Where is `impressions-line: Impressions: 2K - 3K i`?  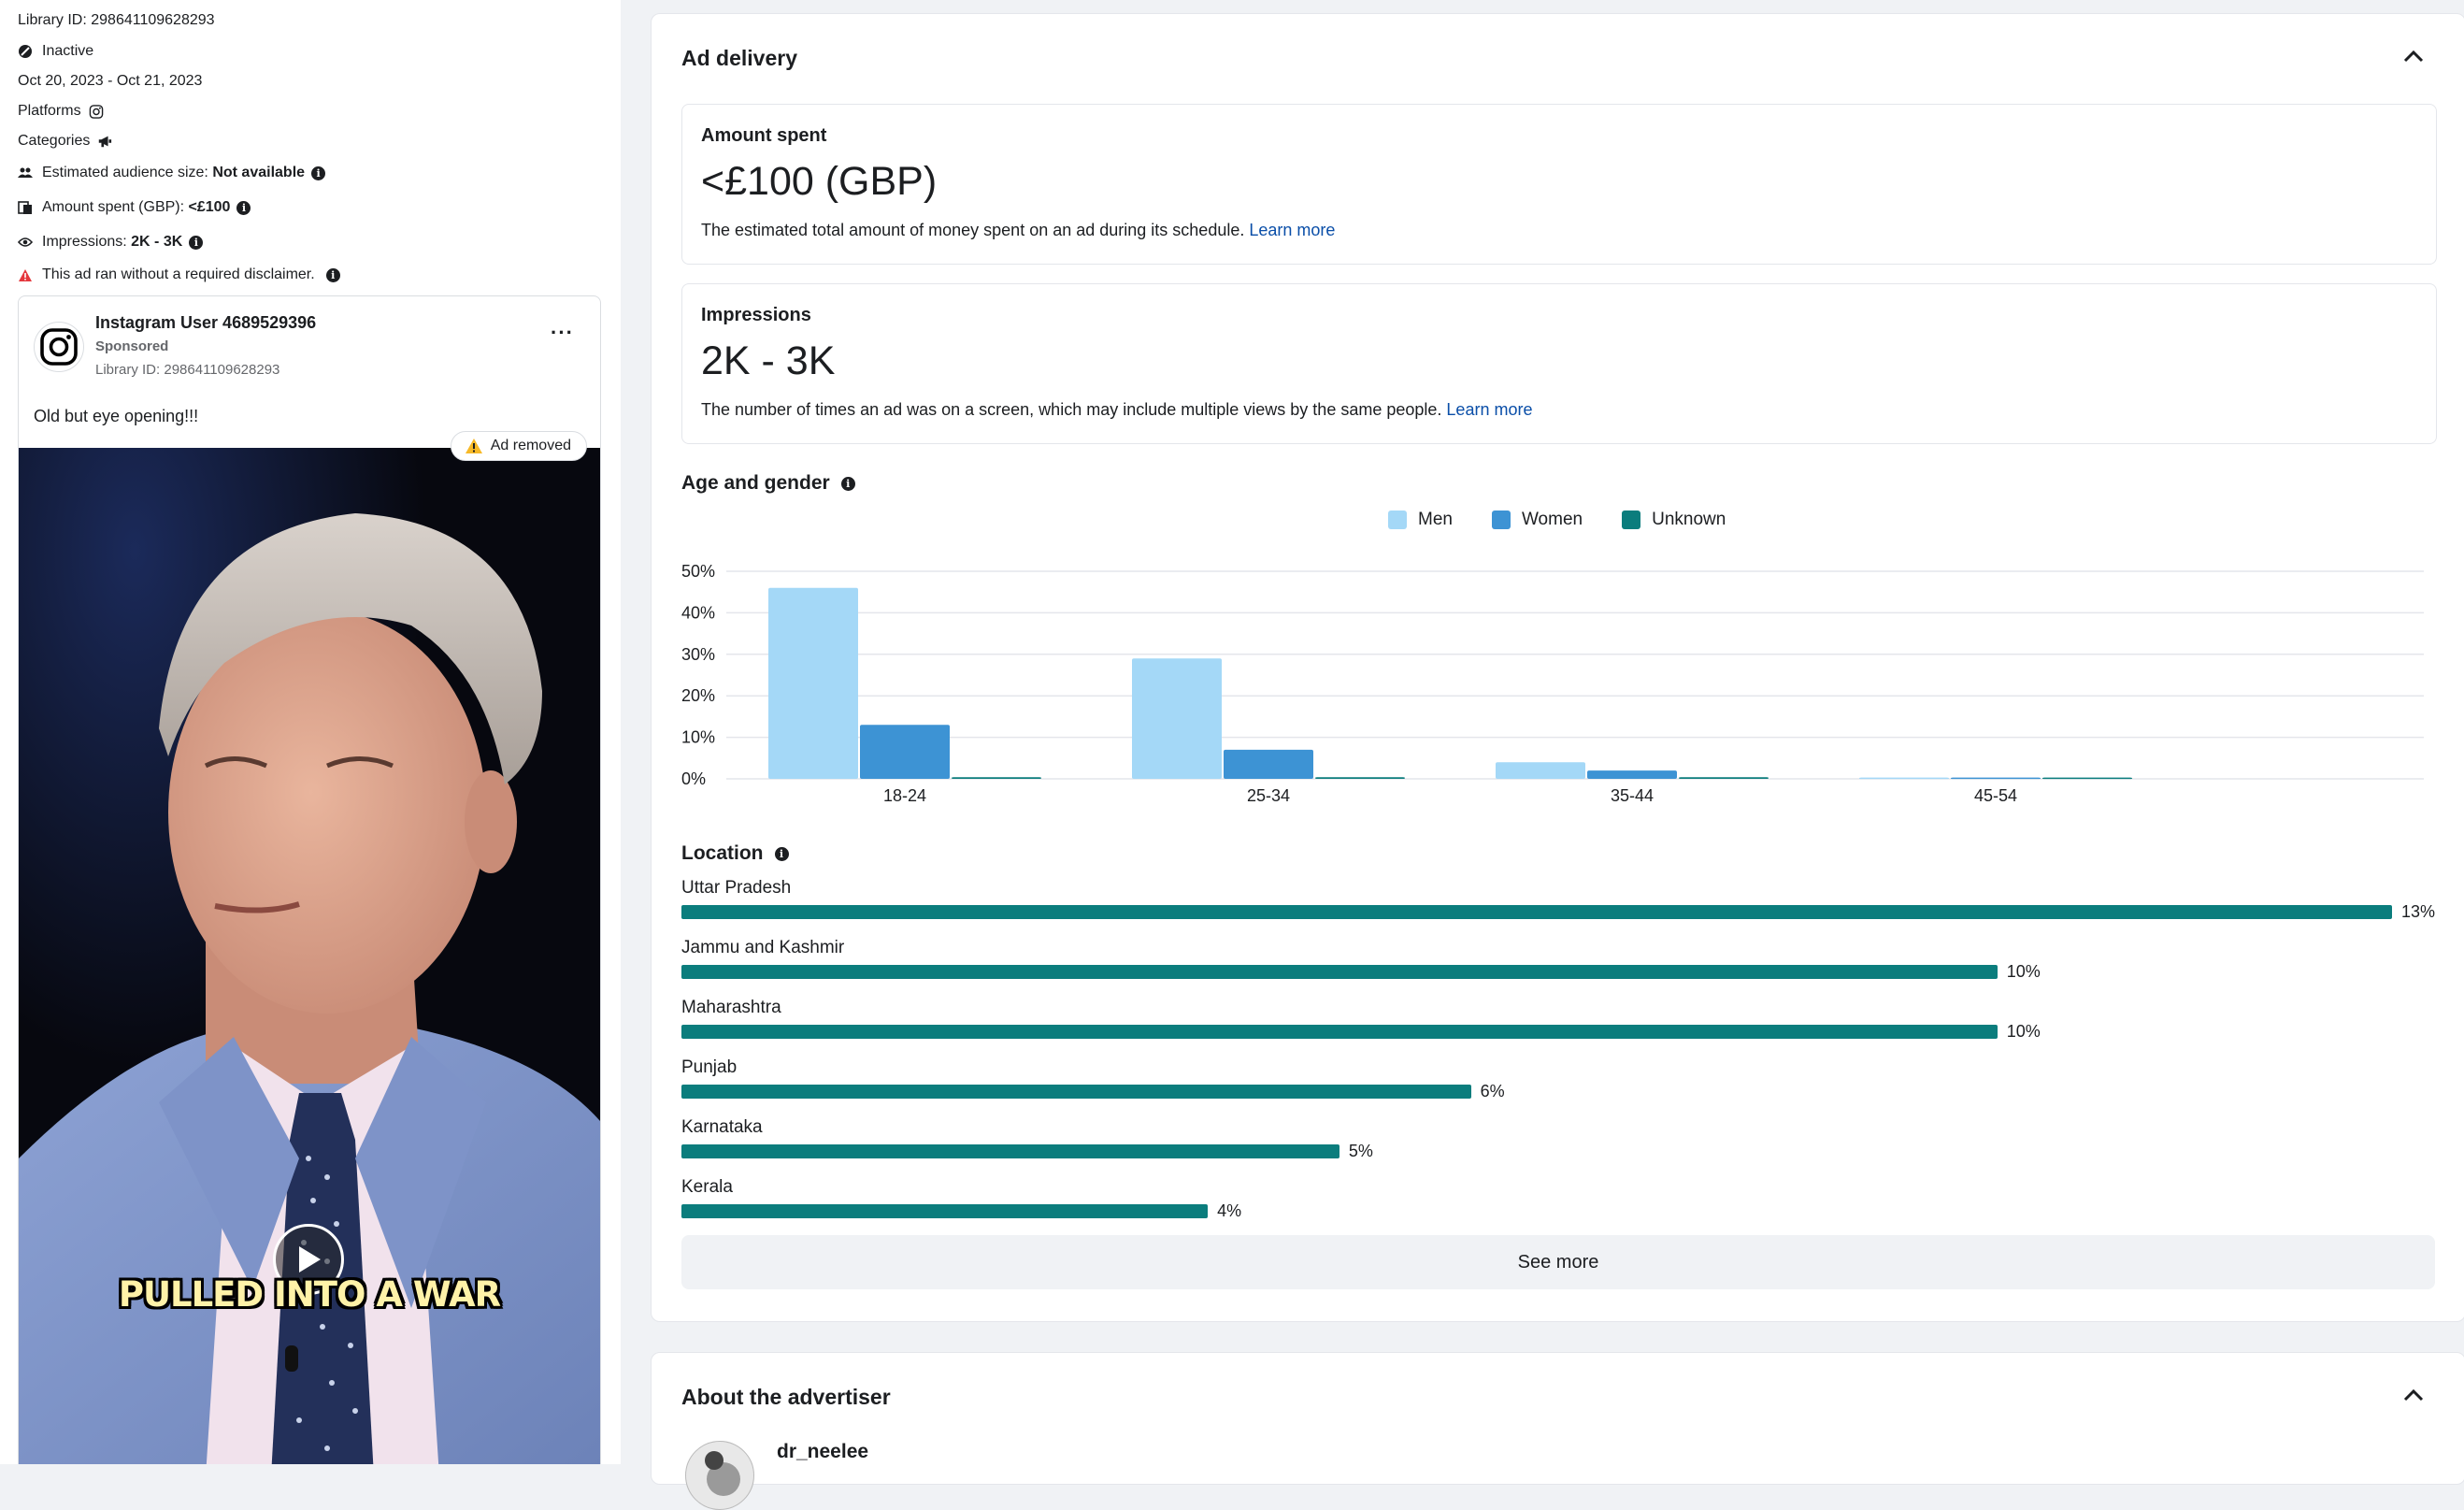
impressions-line: Impressions: 2K - 3K i is located at coordinates (111, 242).